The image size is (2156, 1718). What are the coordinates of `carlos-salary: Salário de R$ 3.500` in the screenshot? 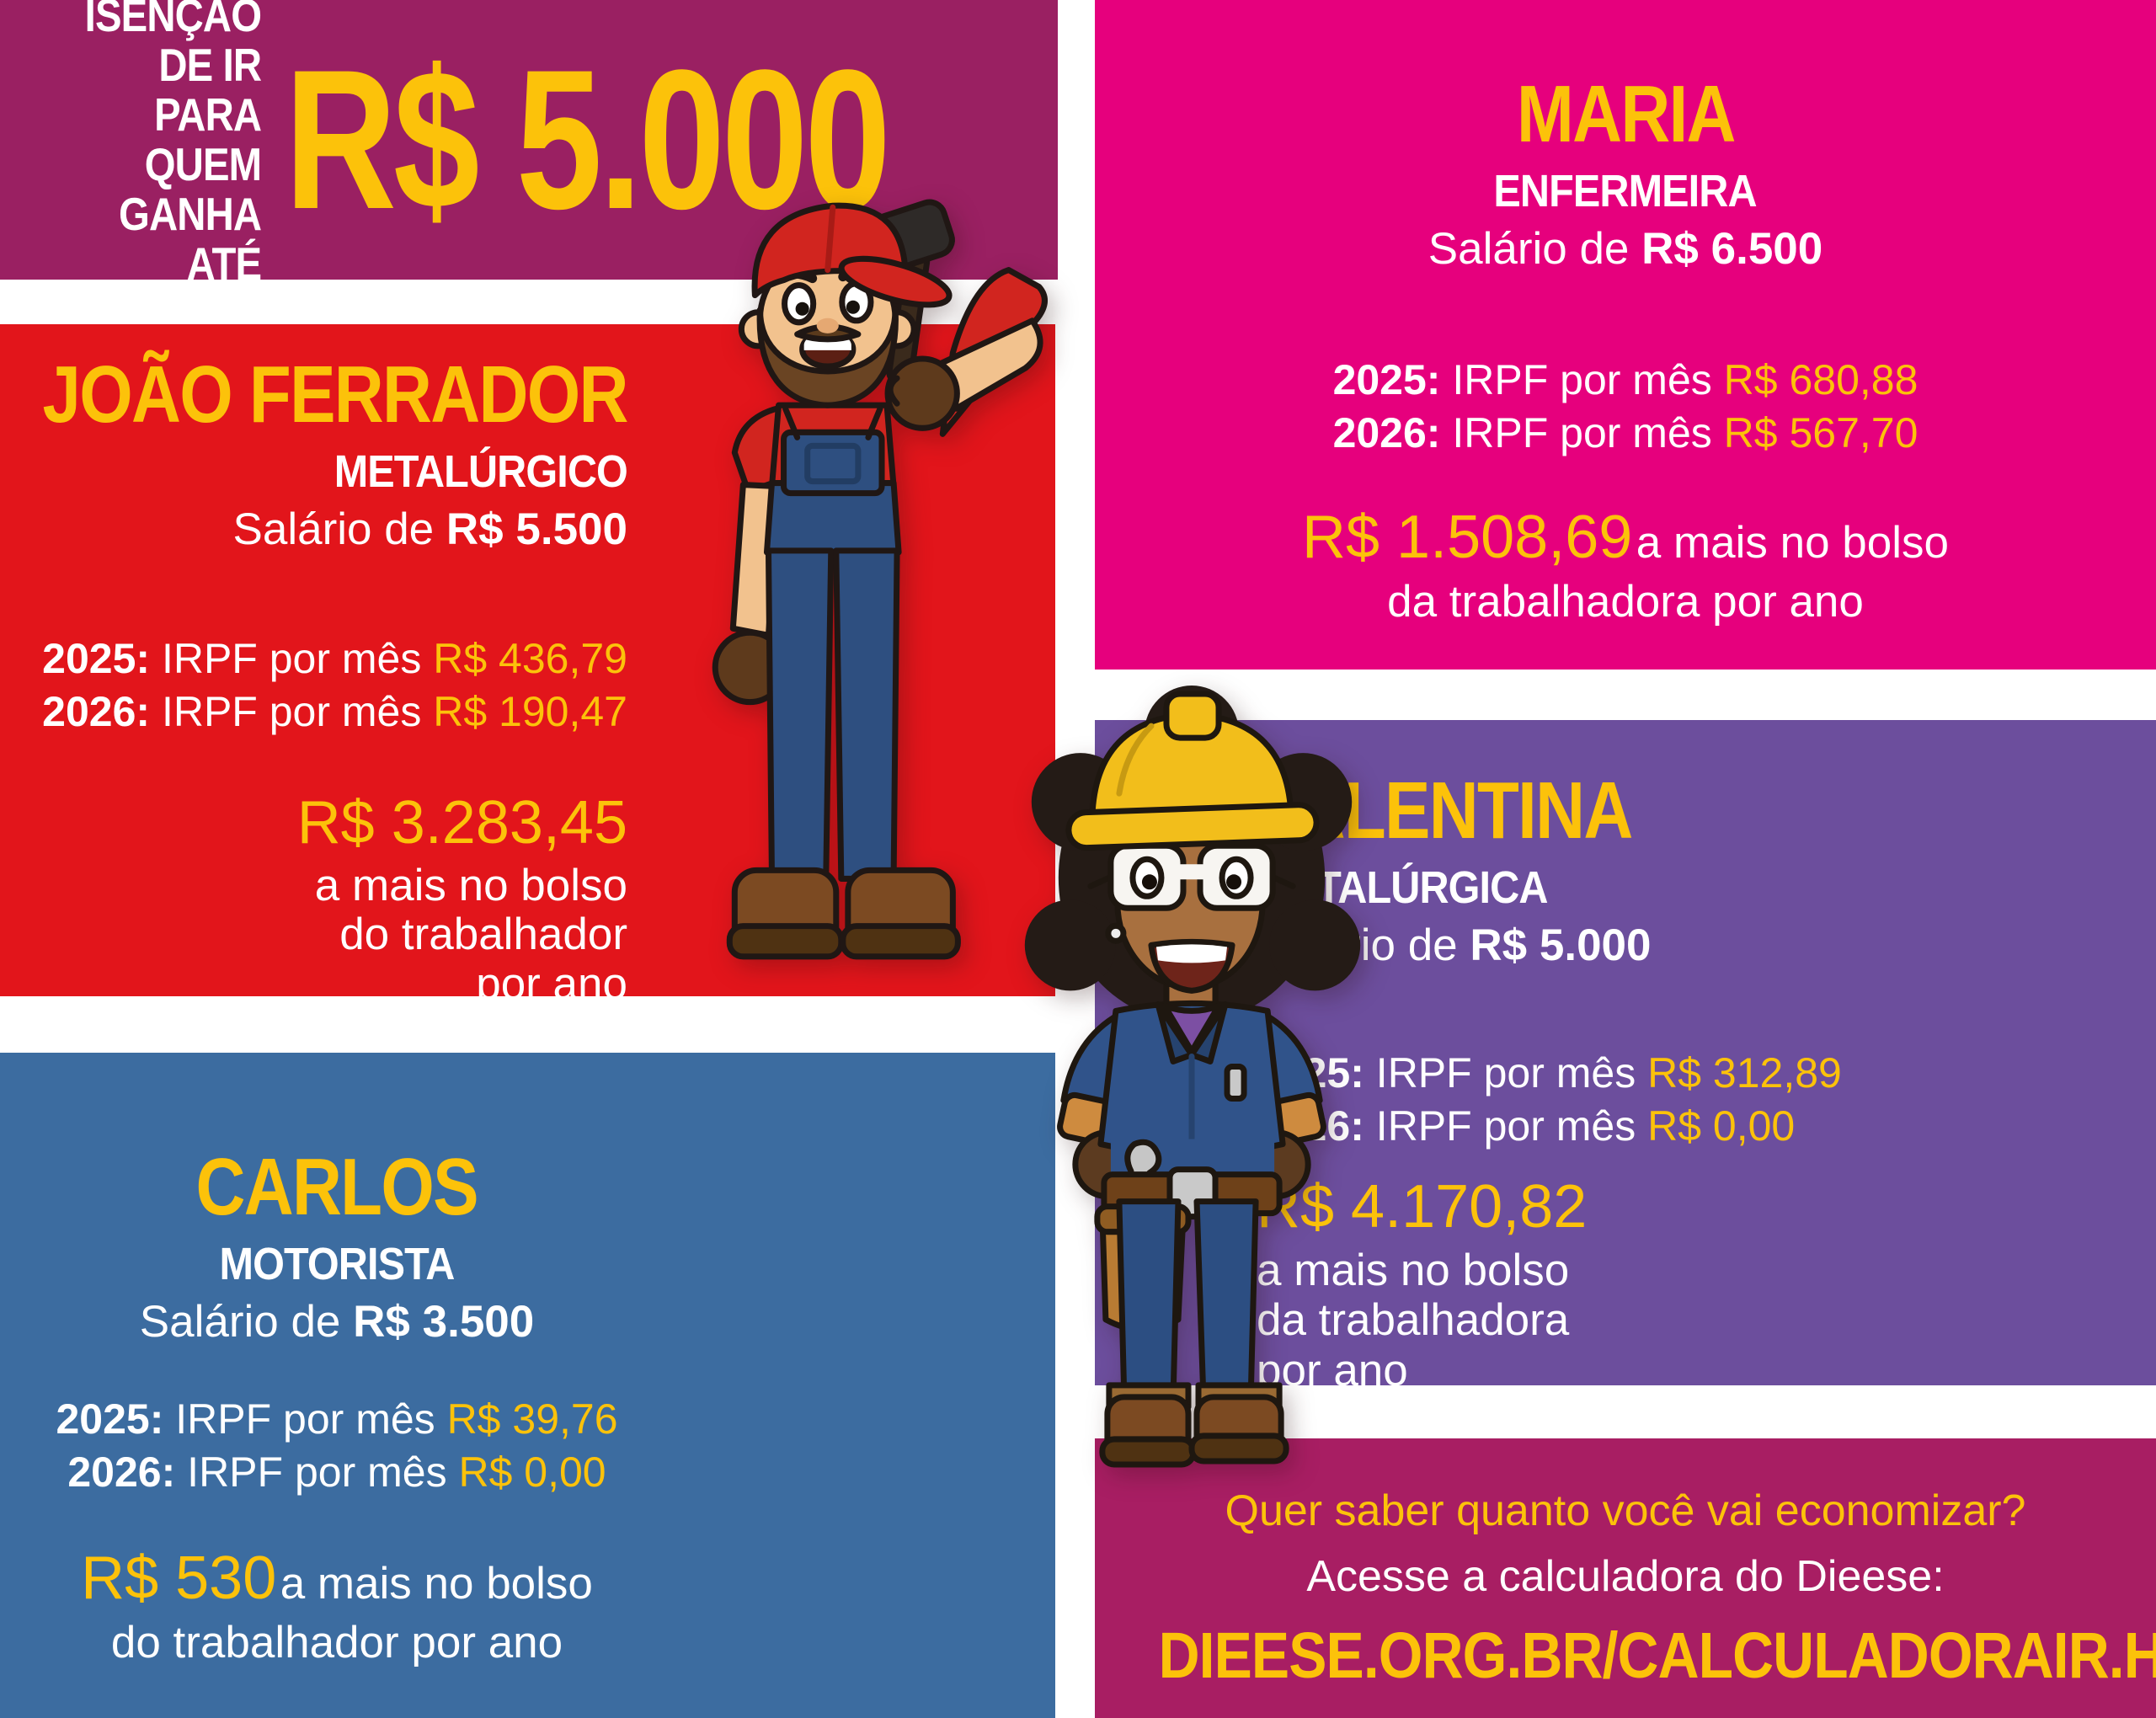 It's located at (337, 1322).